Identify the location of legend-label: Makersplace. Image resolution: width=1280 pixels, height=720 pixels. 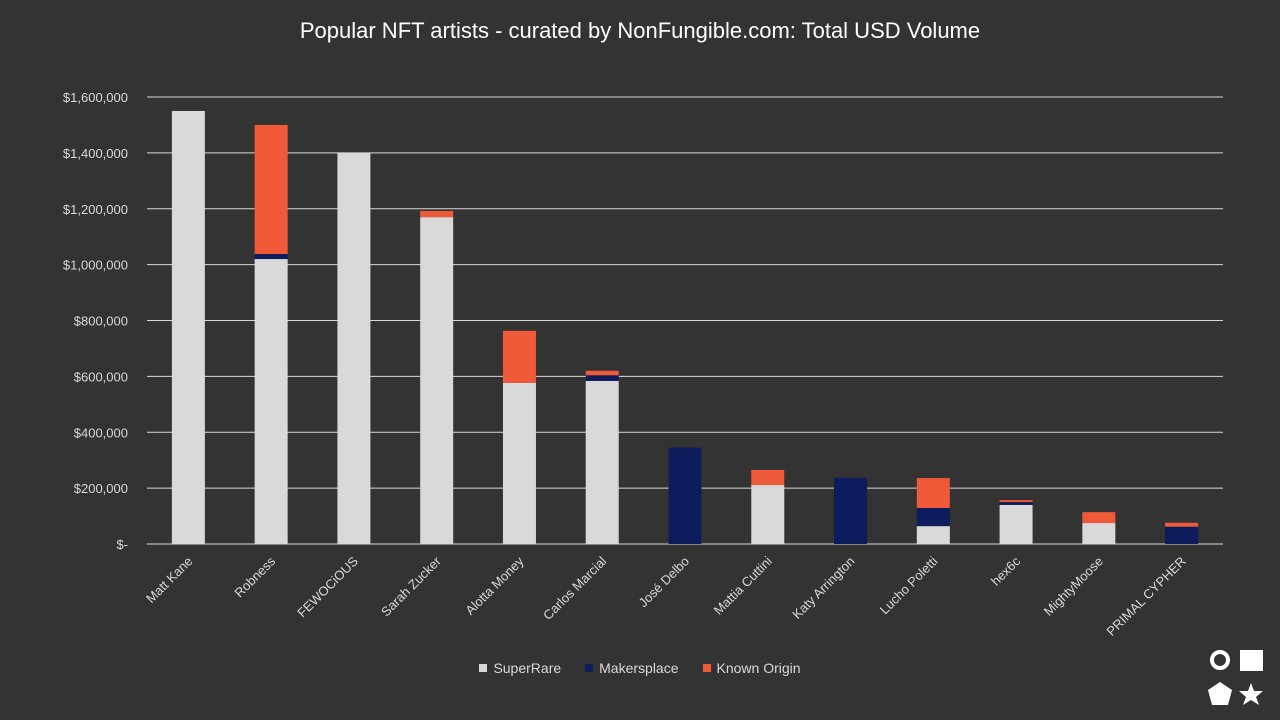
(639, 668).